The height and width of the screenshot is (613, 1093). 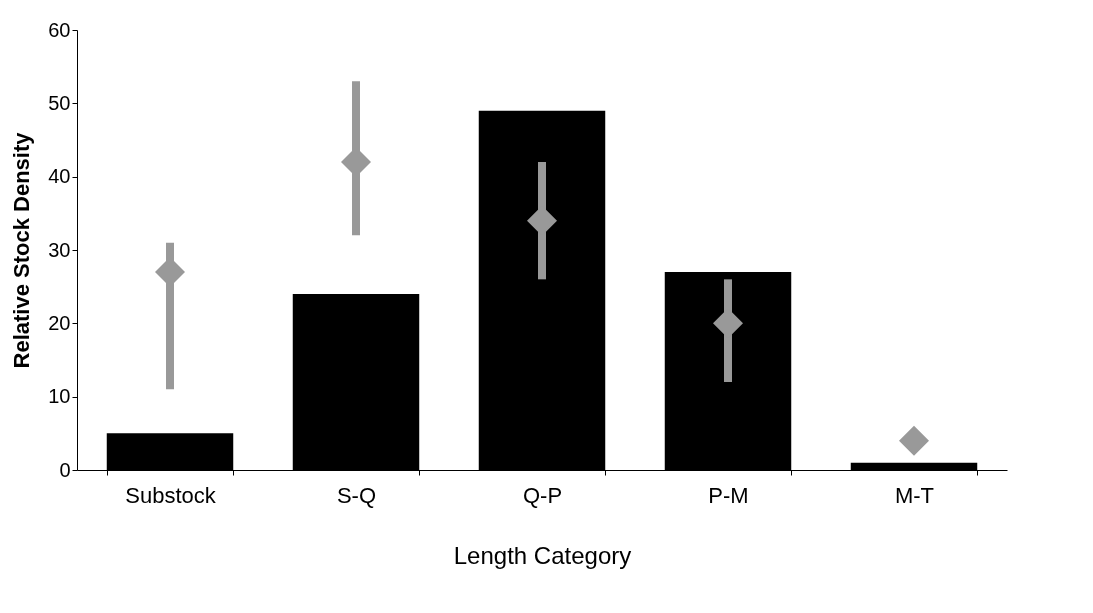 What do you see at coordinates (59, 29) in the screenshot?
I see `y-tick-label: 60` at bounding box center [59, 29].